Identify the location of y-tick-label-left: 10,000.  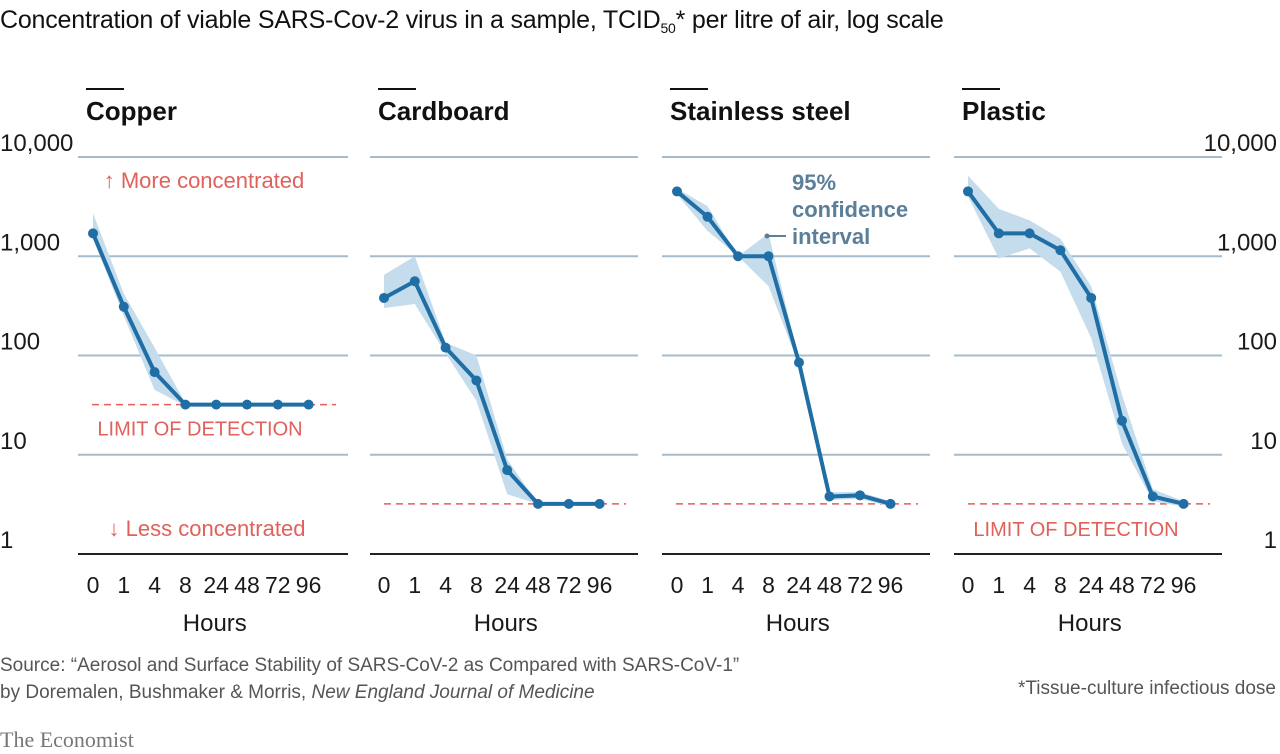
(36, 143).